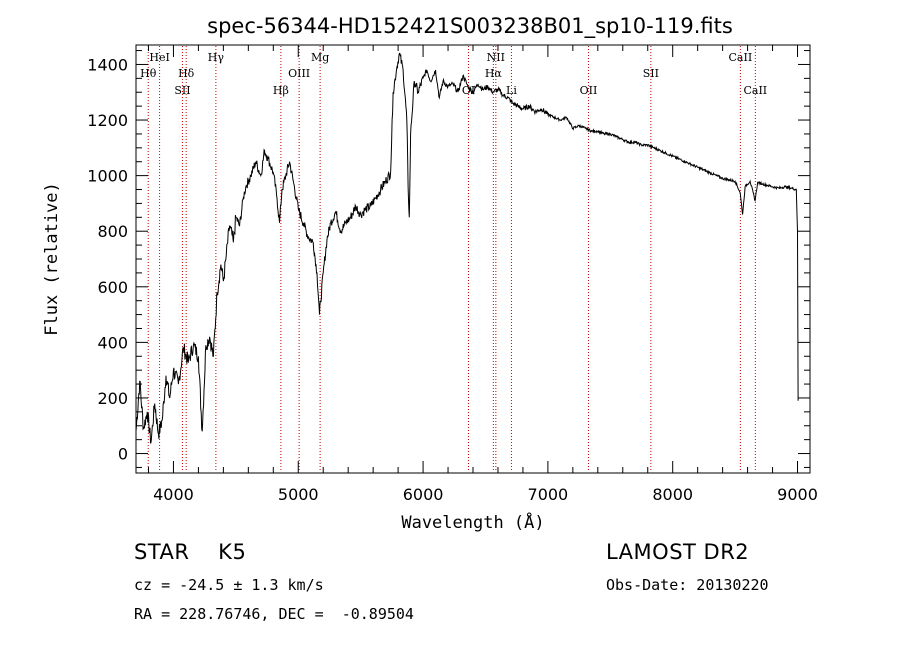 The image size is (900, 649). What do you see at coordinates (123, 454) in the screenshot?
I see `y-tick-label: 0` at bounding box center [123, 454].